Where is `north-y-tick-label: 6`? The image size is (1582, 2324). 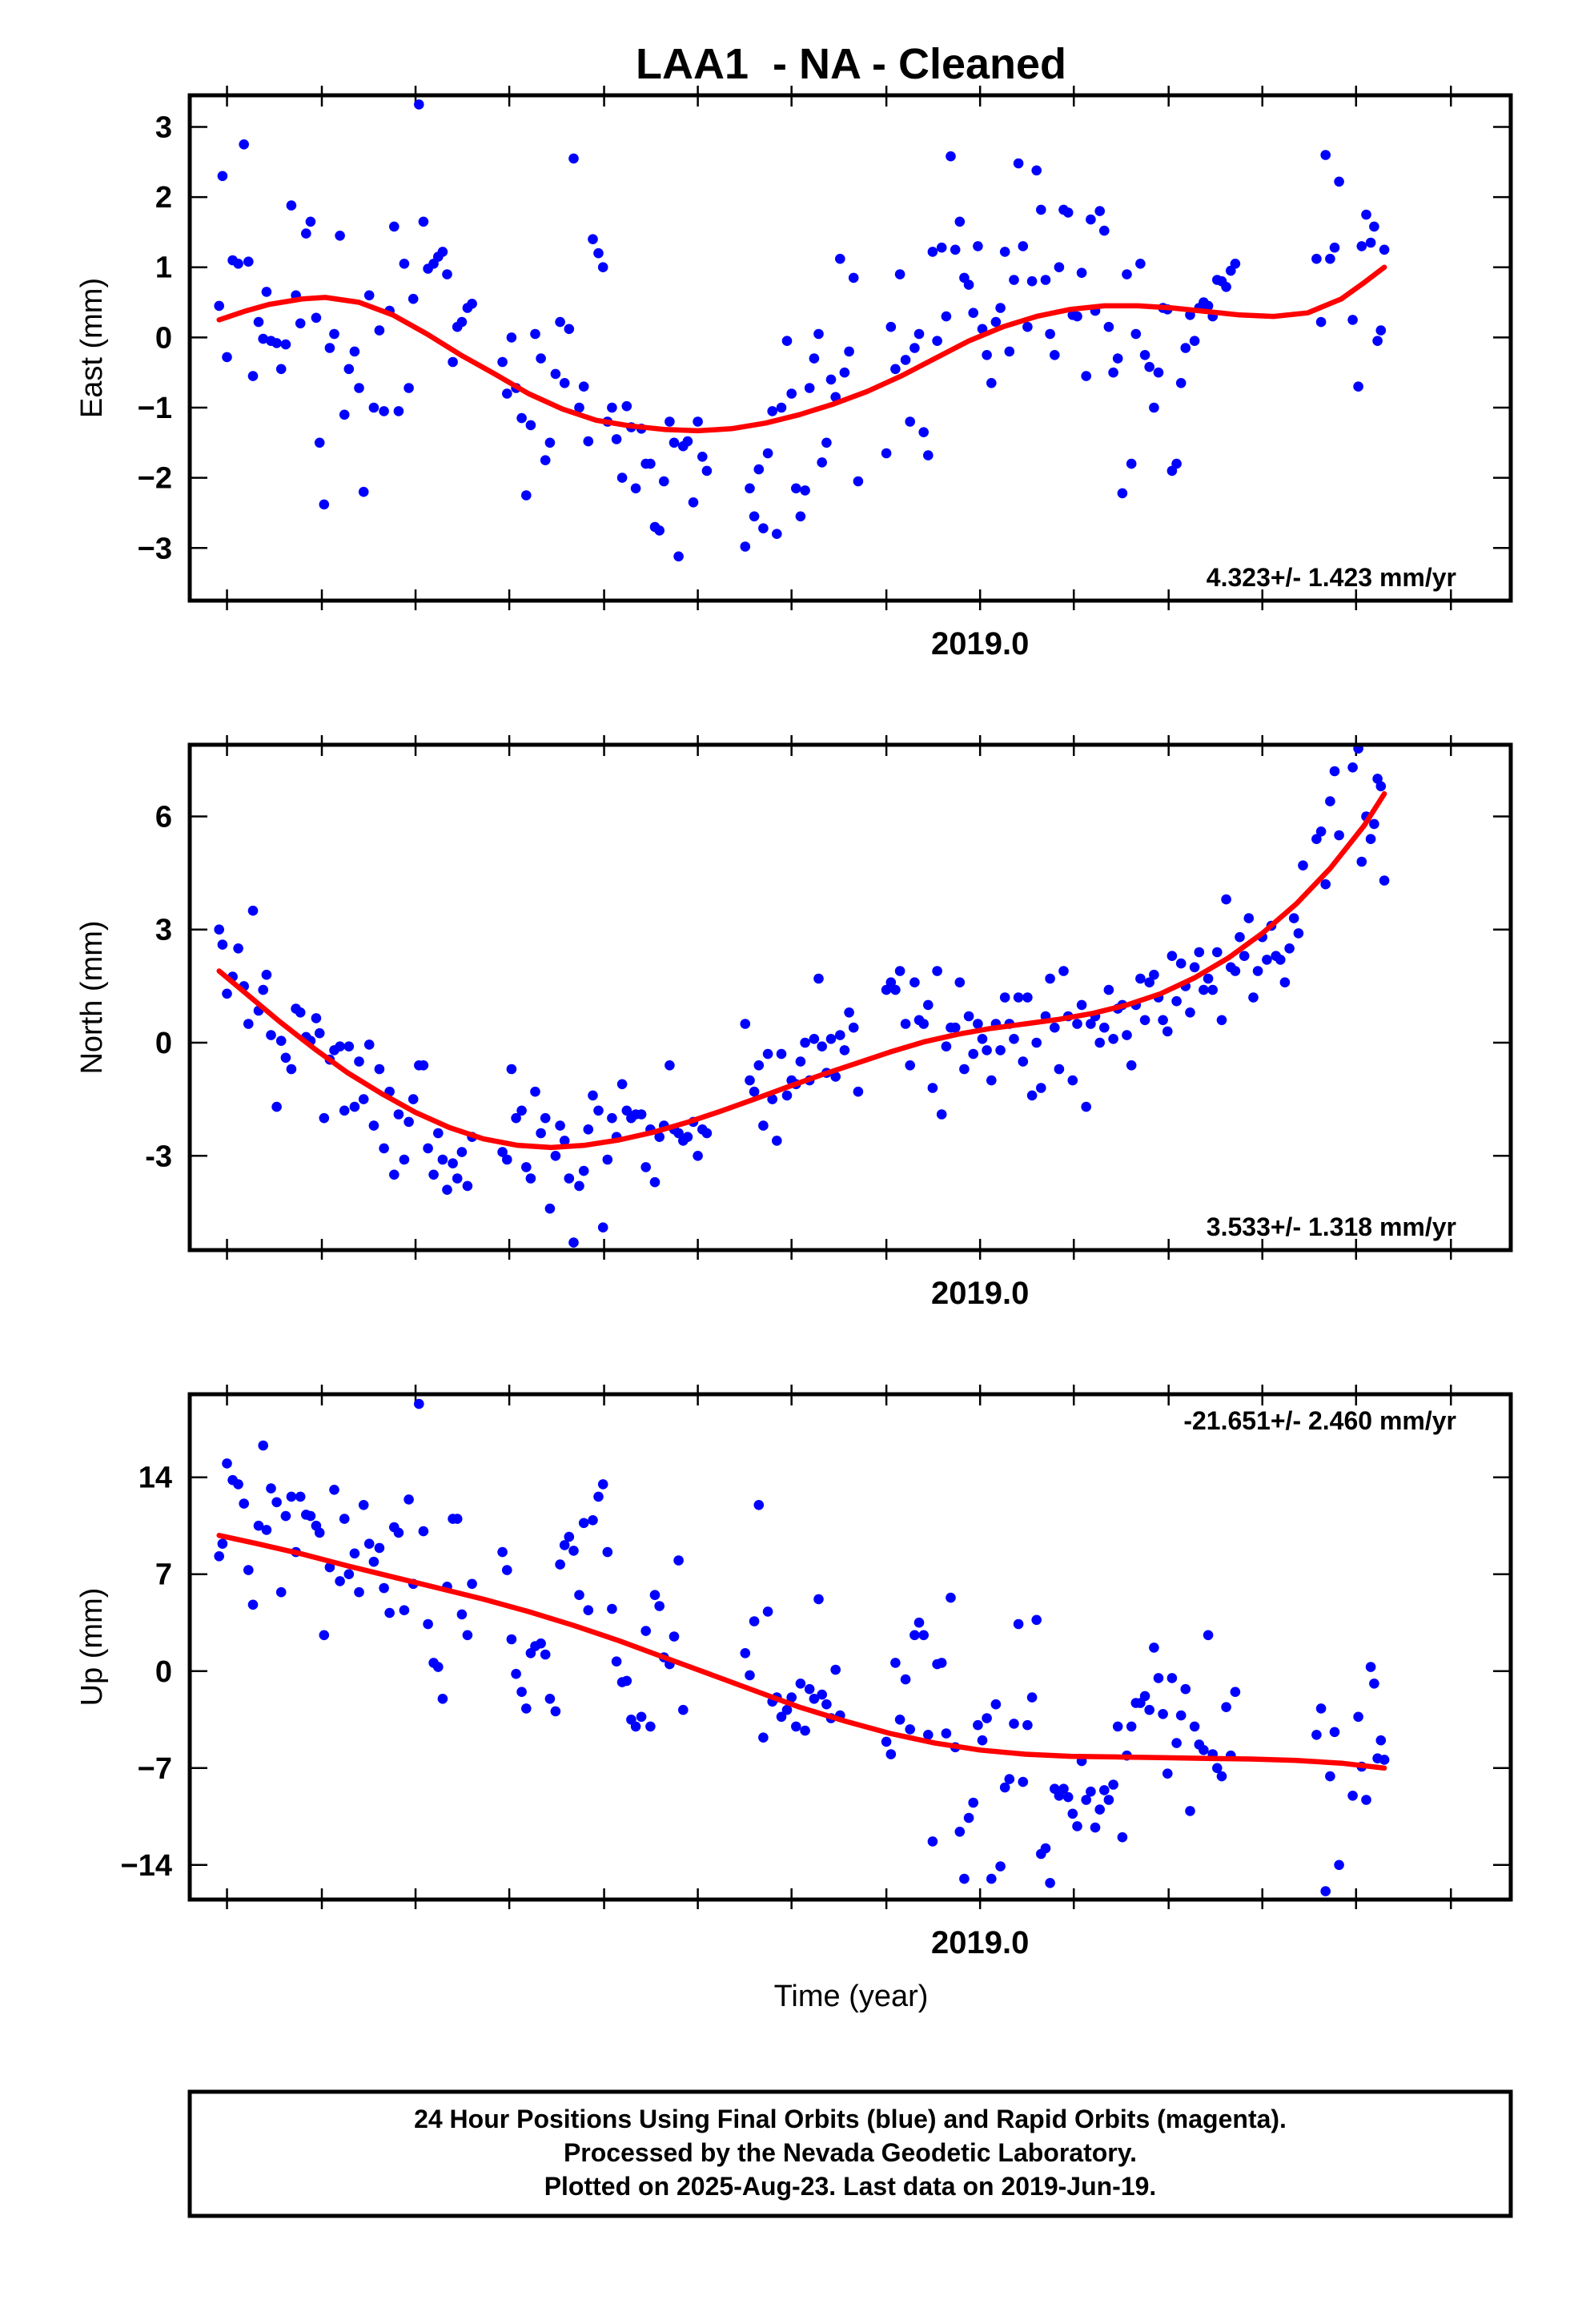 north-y-tick-label: 6 is located at coordinates (164, 817).